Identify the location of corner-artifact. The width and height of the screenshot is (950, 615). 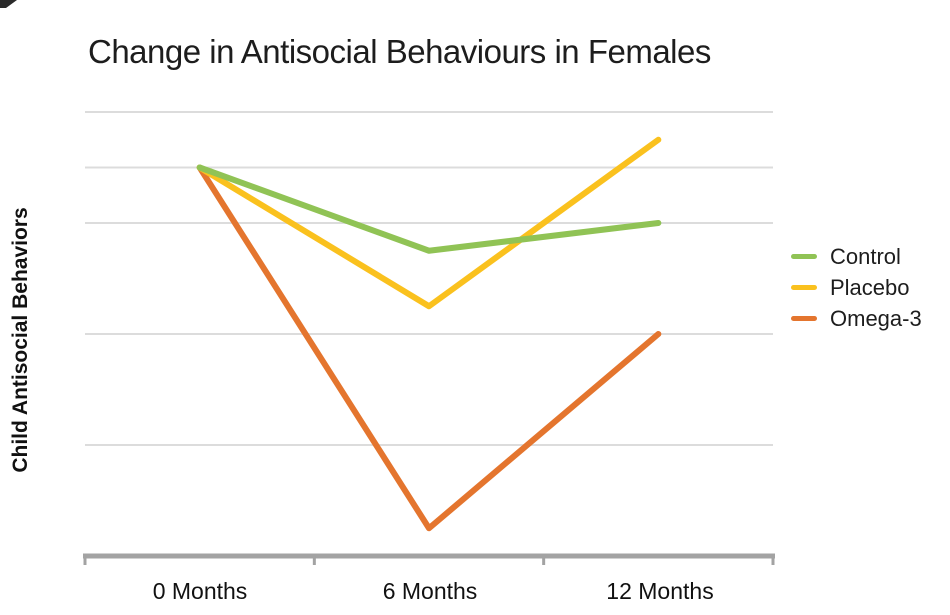
(8, 4).